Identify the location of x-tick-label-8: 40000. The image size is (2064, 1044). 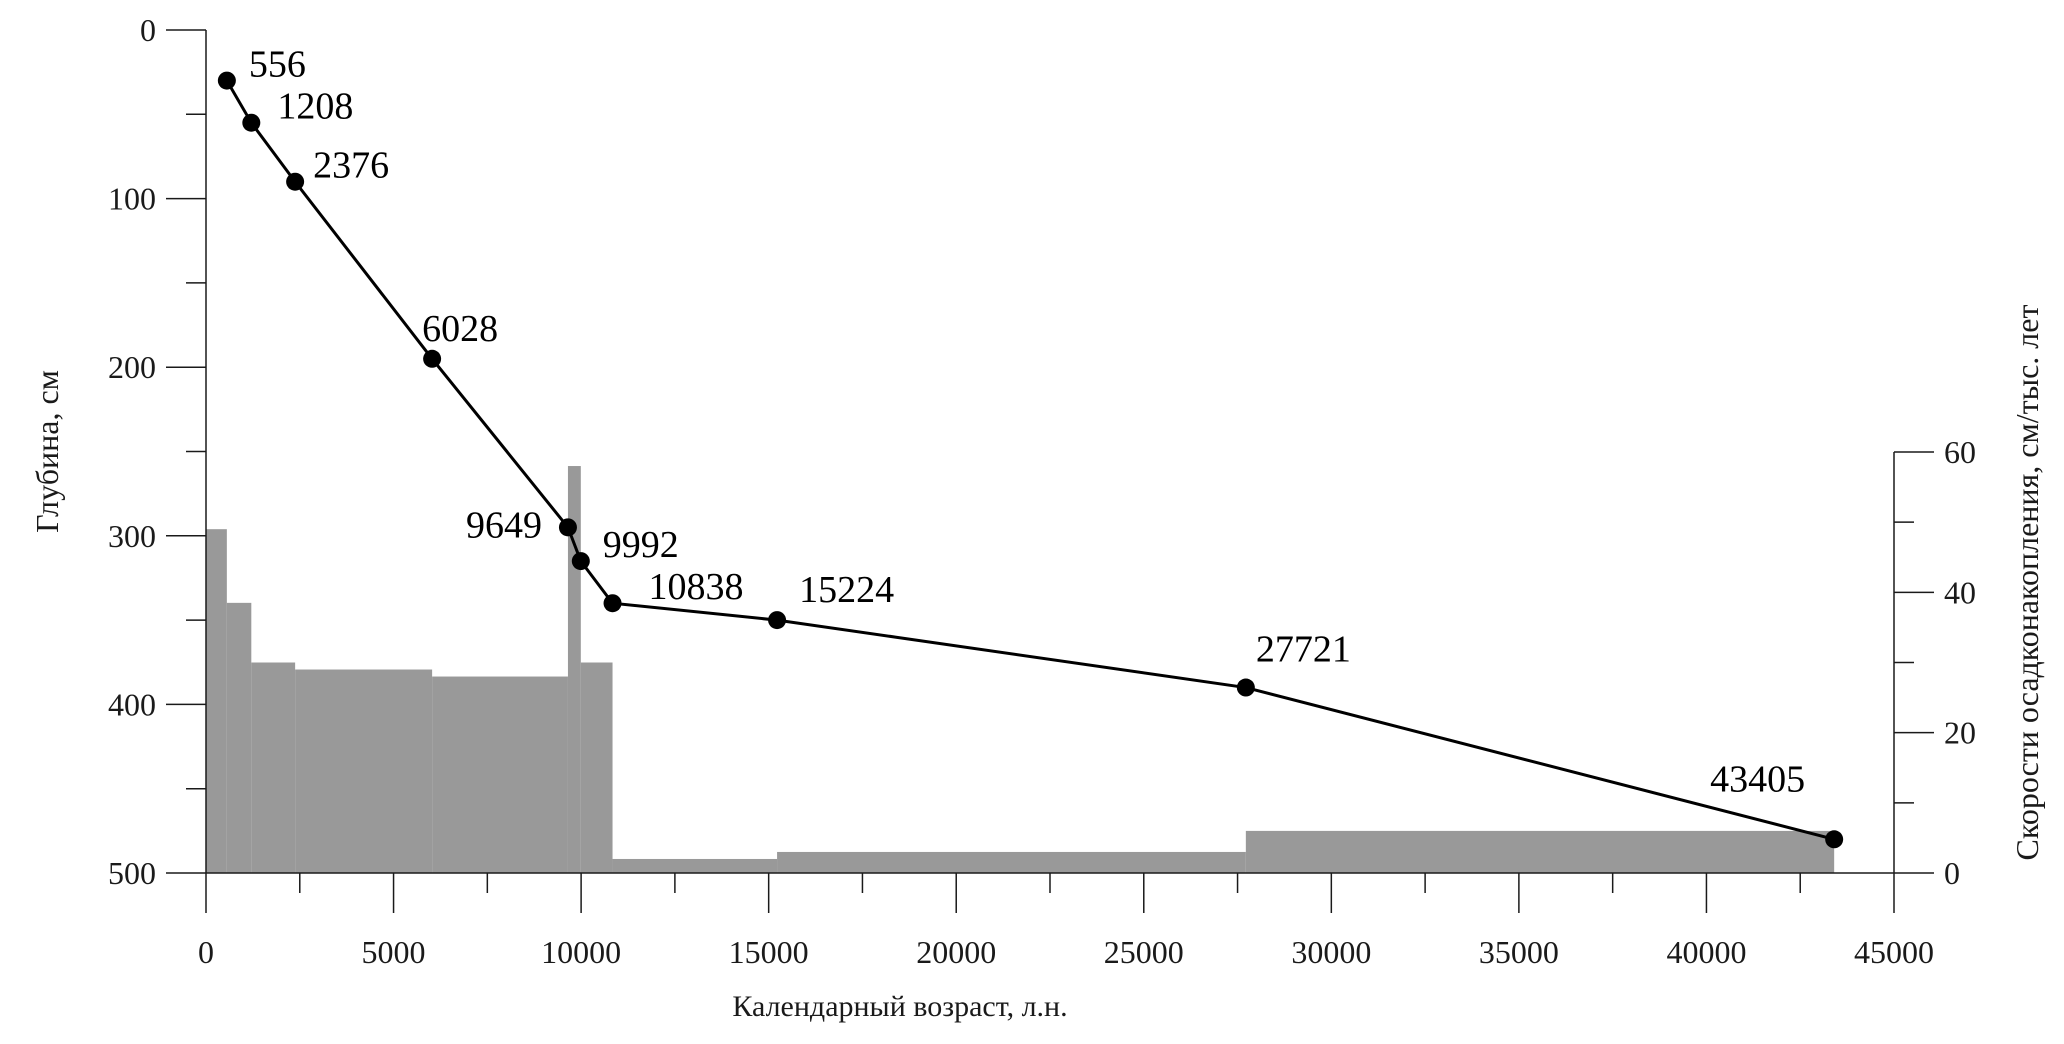
(1706, 952).